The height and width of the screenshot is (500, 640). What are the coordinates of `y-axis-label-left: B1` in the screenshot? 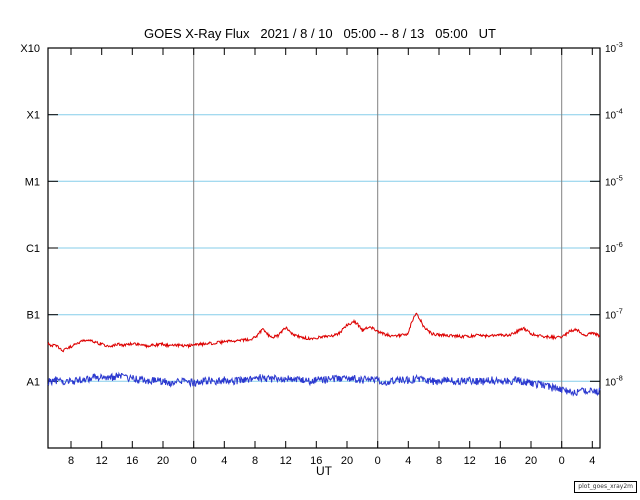 It's located at (33, 316).